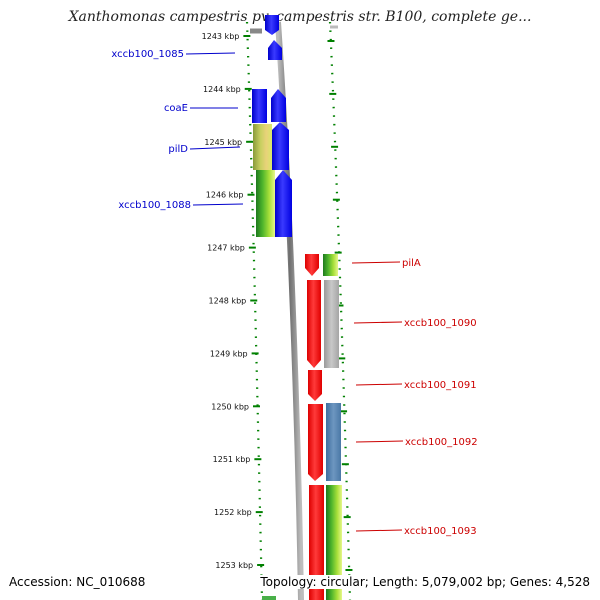  What do you see at coordinates (440, 531) in the screenshot?
I see `gene-label-xccb100_1093: xccb100_1093` at bounding box center [440, 531].